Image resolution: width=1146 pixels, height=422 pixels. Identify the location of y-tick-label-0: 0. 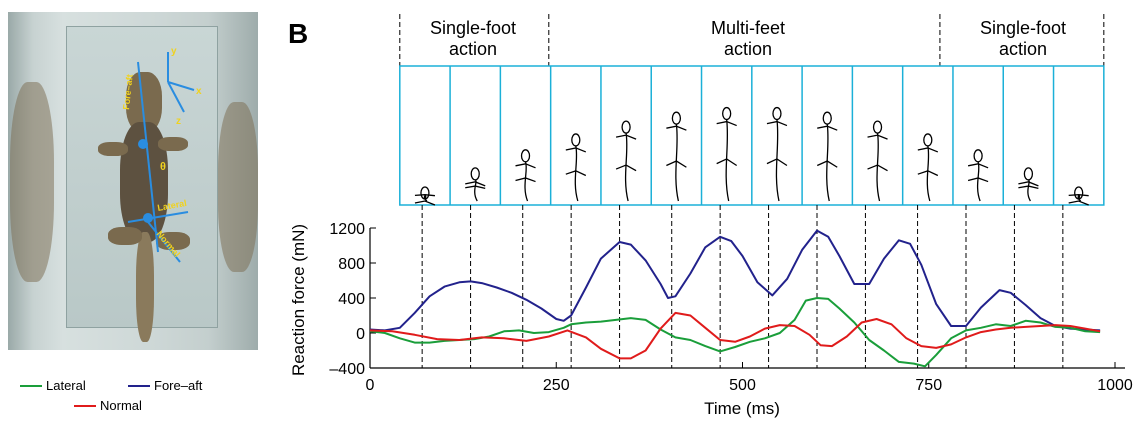
(360, 334).